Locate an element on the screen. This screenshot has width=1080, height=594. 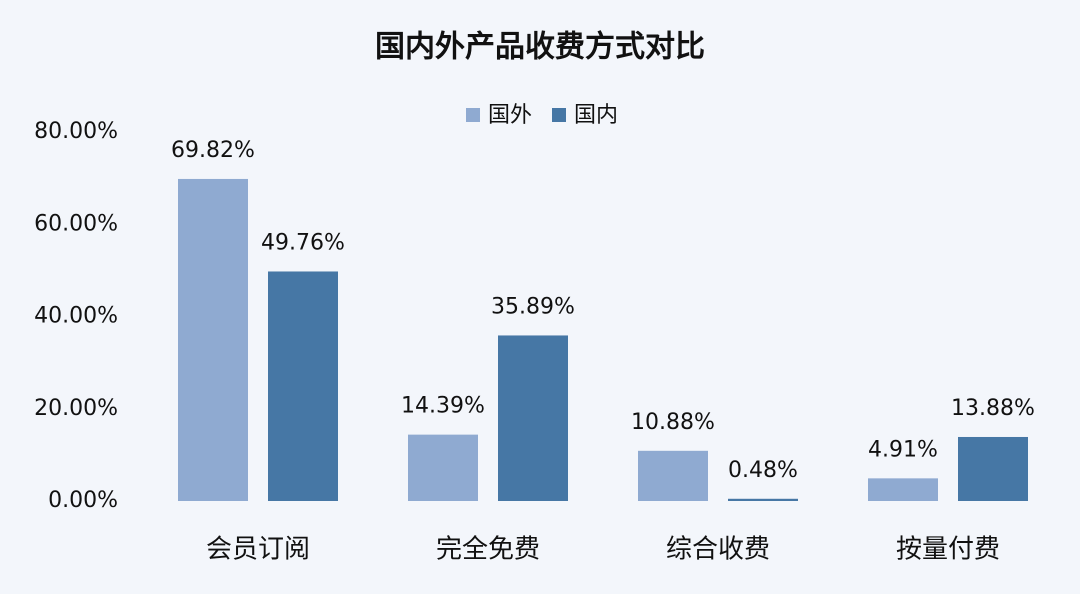
y-tick-label: 40.00% is located at coordinates (76, 316).